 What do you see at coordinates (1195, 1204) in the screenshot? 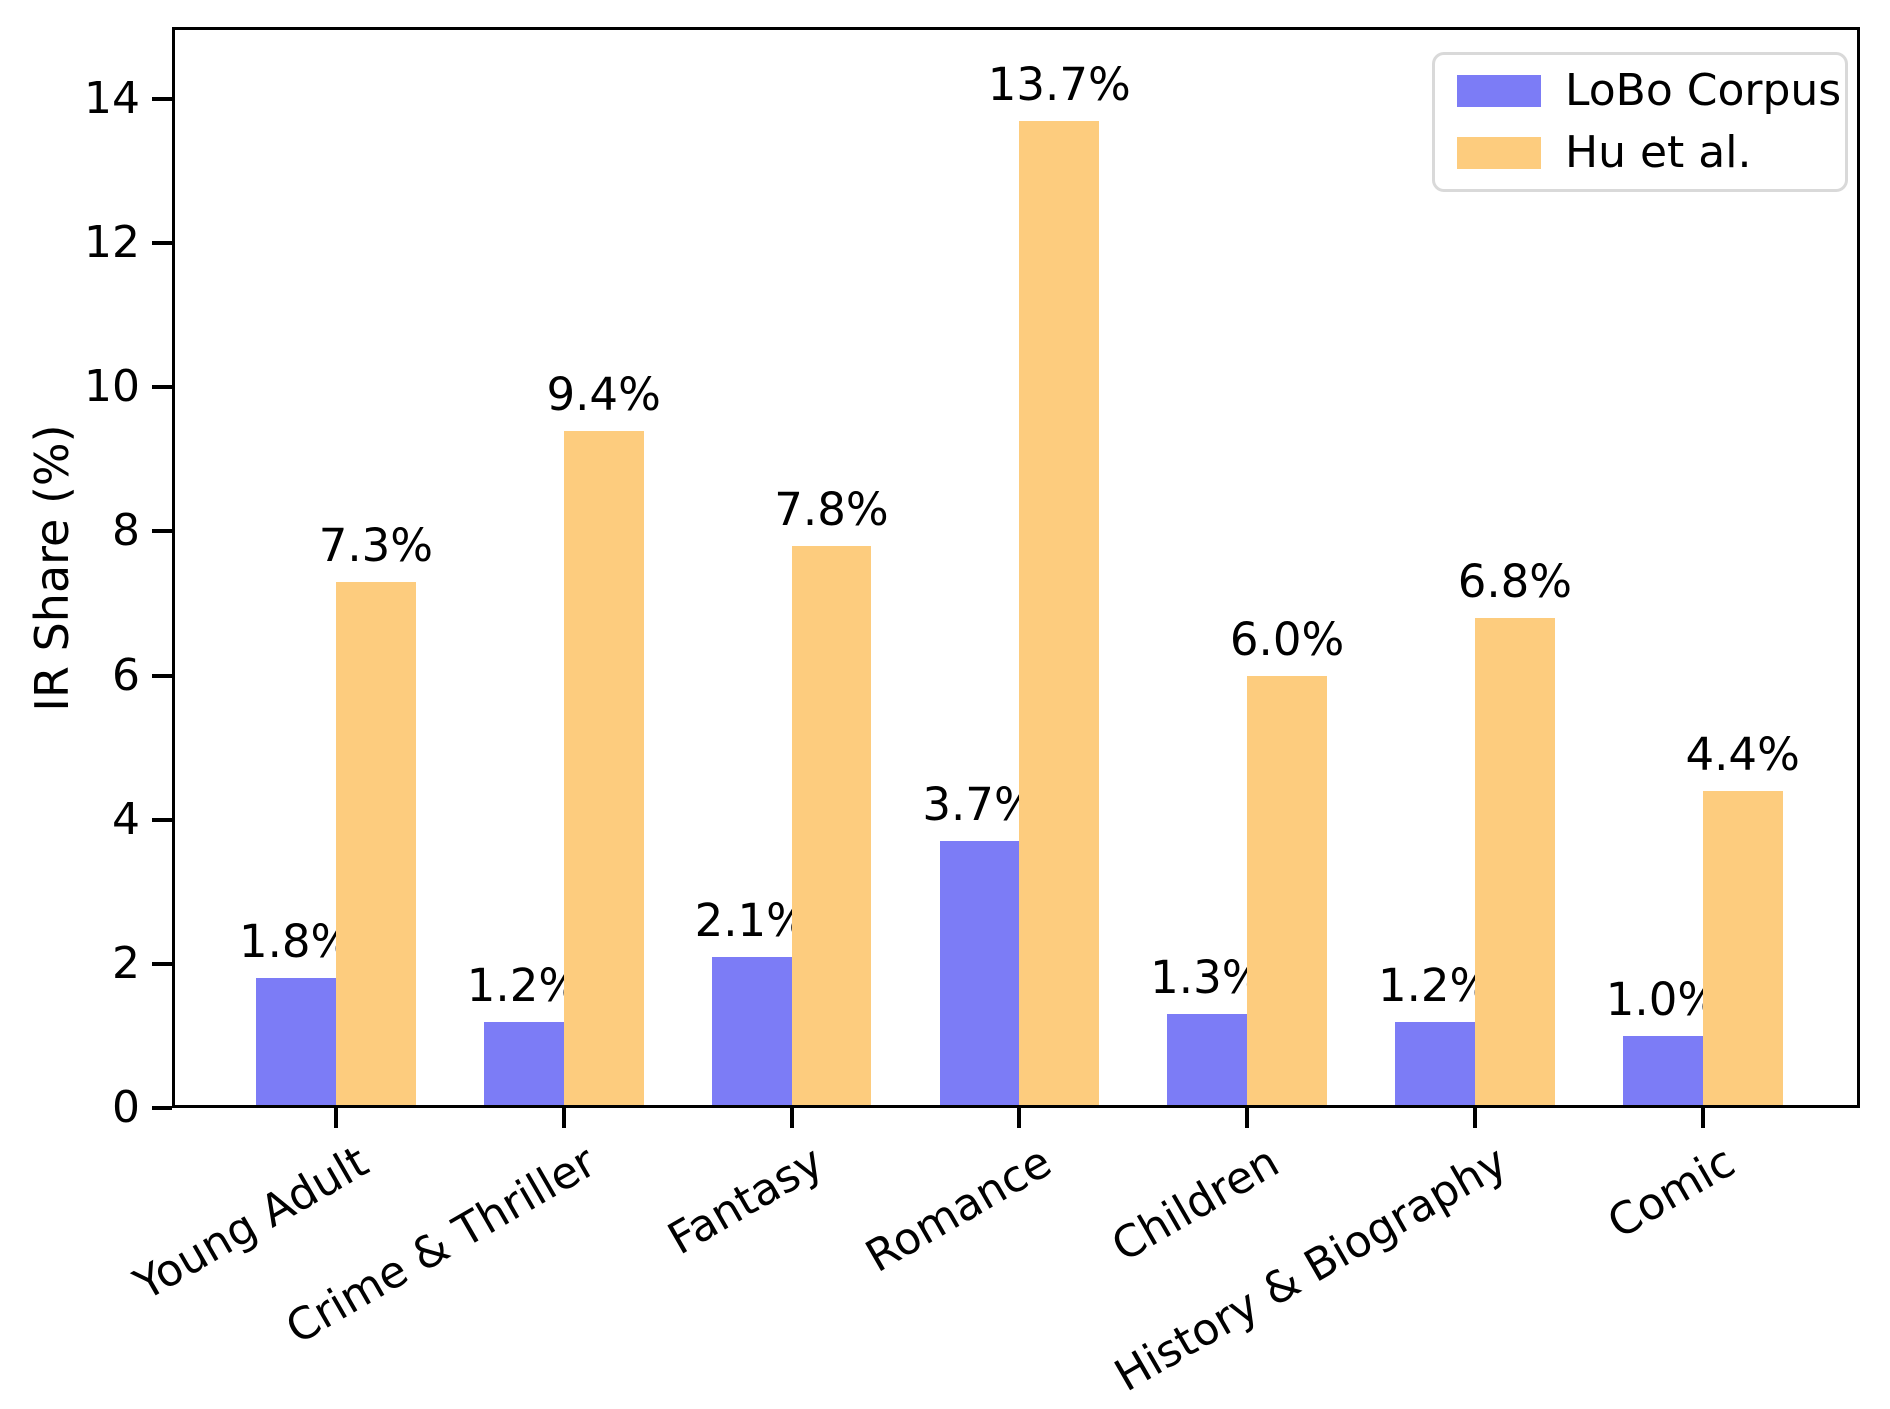
I see `x-tick-label: Children` at bounding box center [1195, 1204].